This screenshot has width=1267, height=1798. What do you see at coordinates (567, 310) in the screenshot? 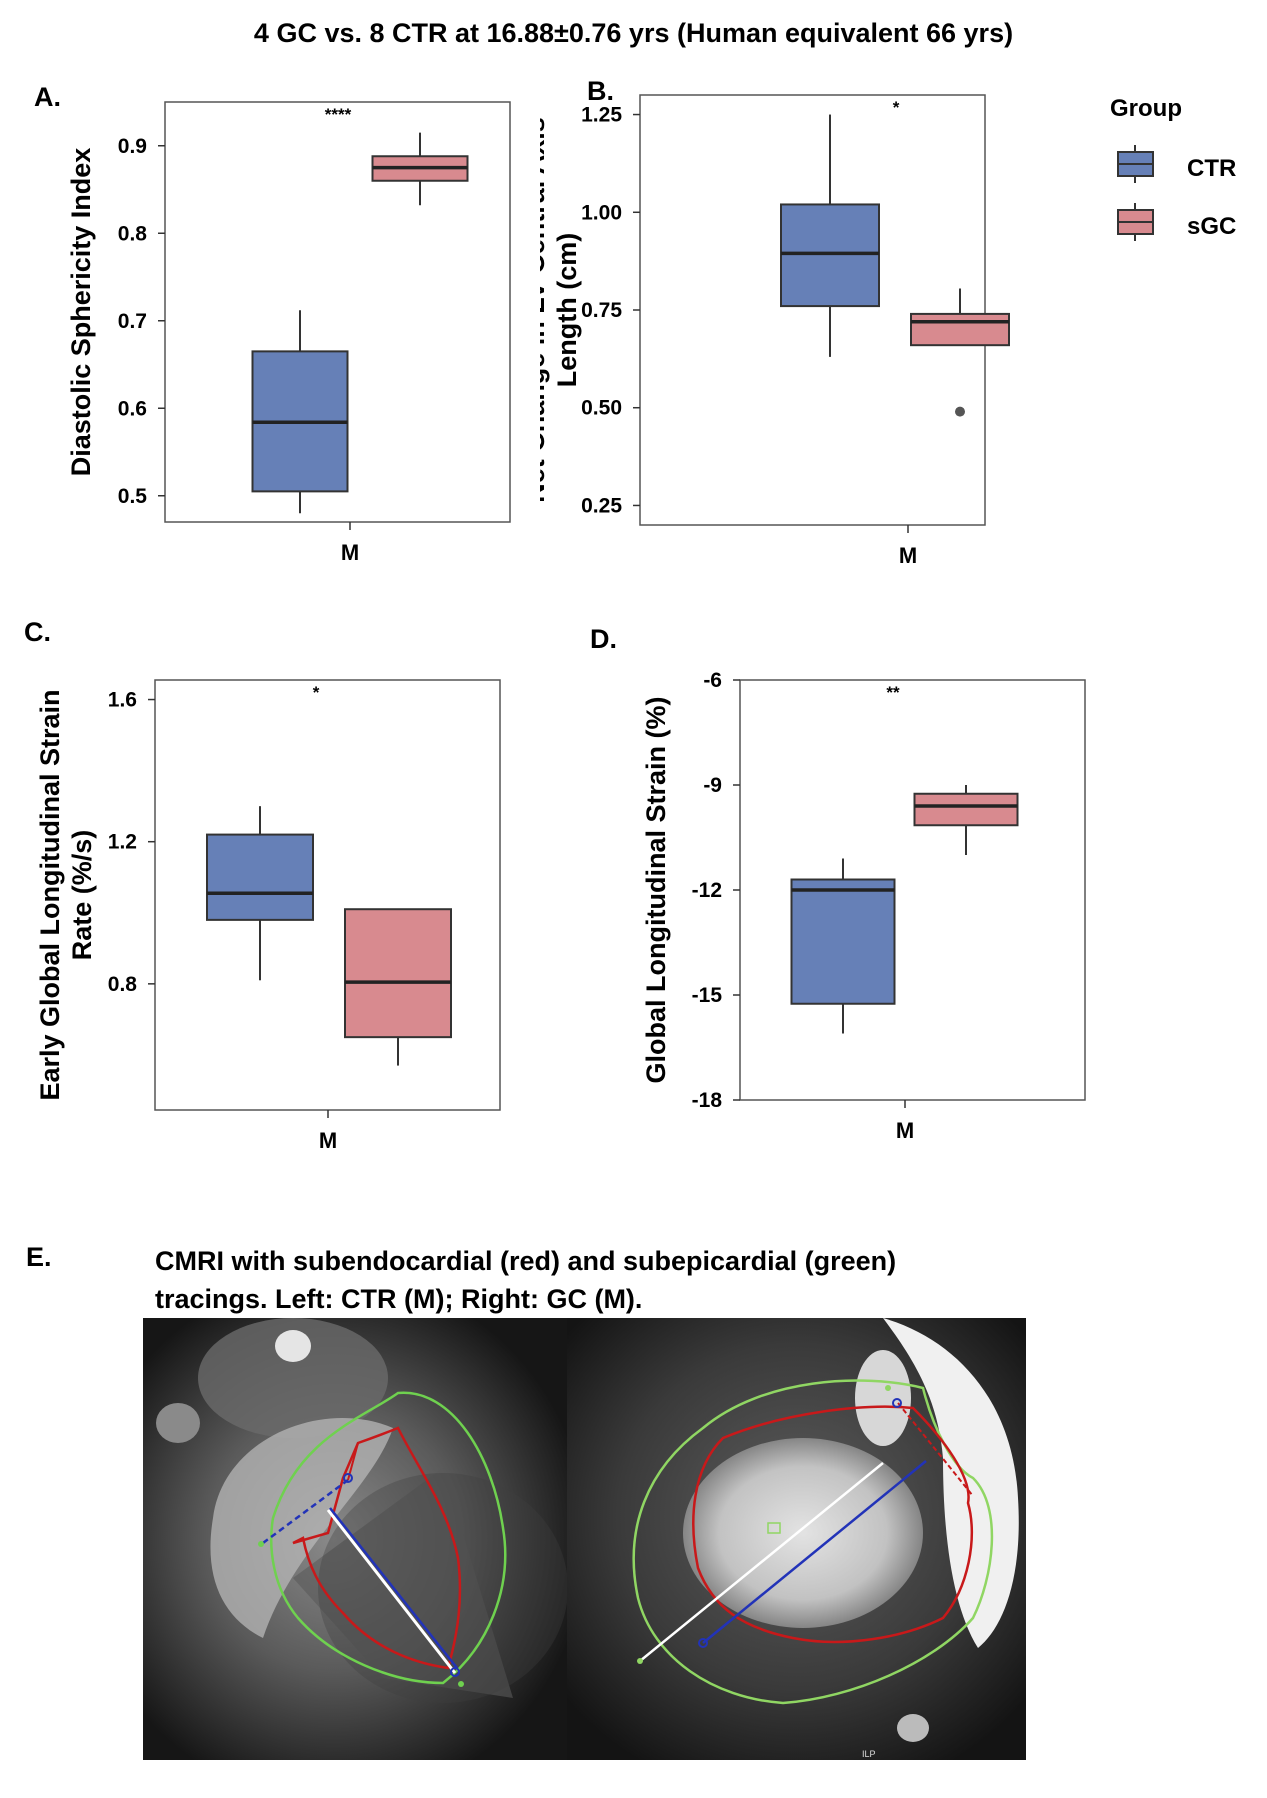
I see `y-axis-label: Length (cm)` at bounding box center [567, 310].